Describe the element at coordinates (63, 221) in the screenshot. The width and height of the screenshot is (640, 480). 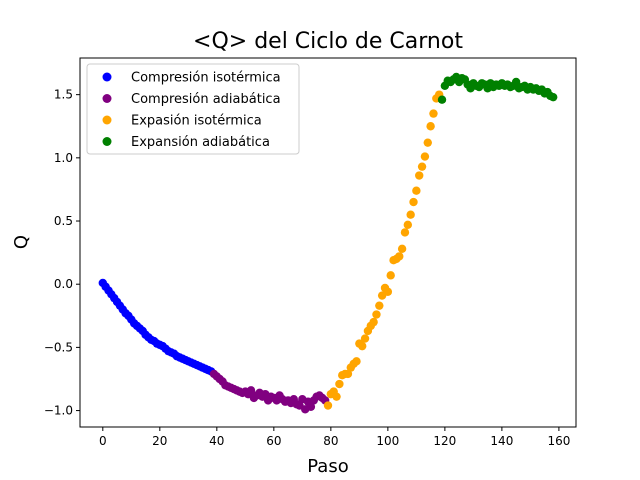
I see `y-tick-label: 0.5` at that location.